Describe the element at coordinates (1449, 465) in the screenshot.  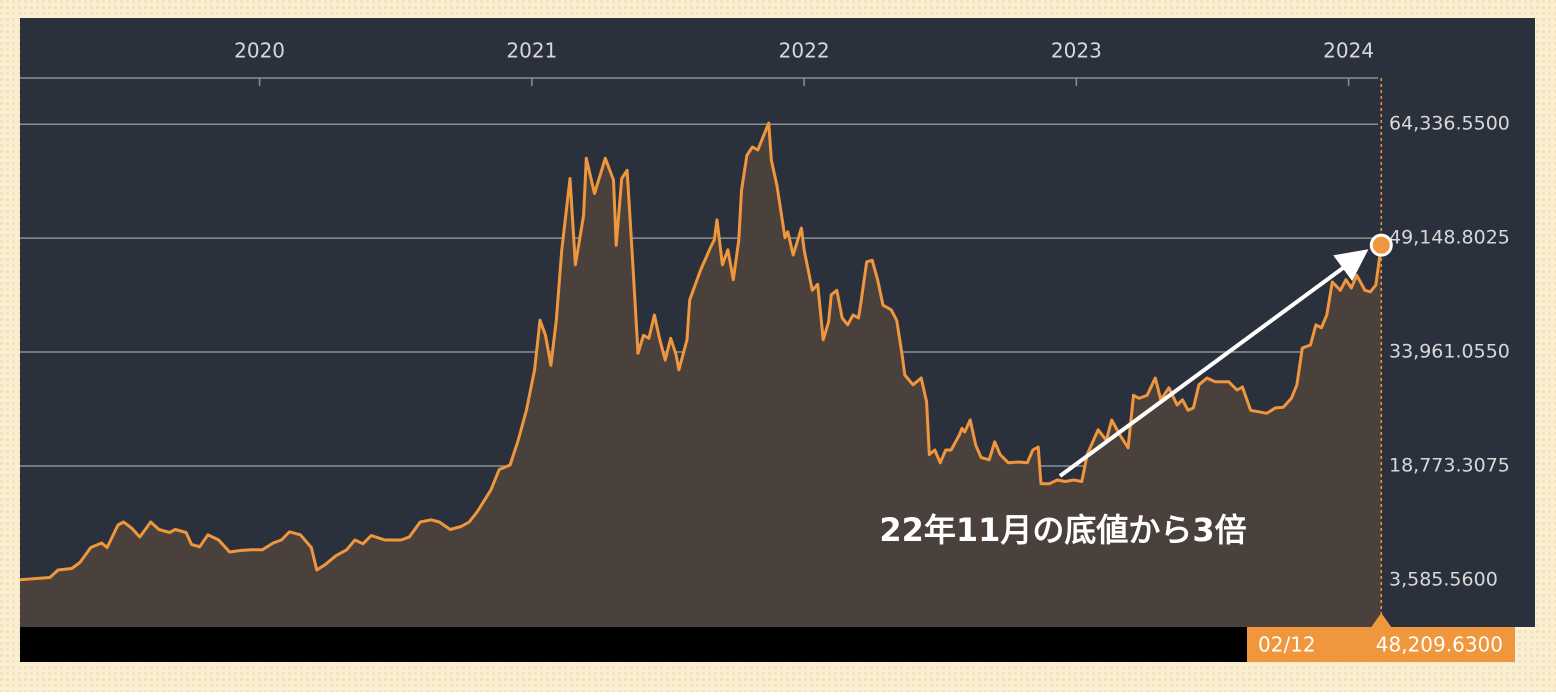
I see `y-tick-label: 18,773.3075` at that location.